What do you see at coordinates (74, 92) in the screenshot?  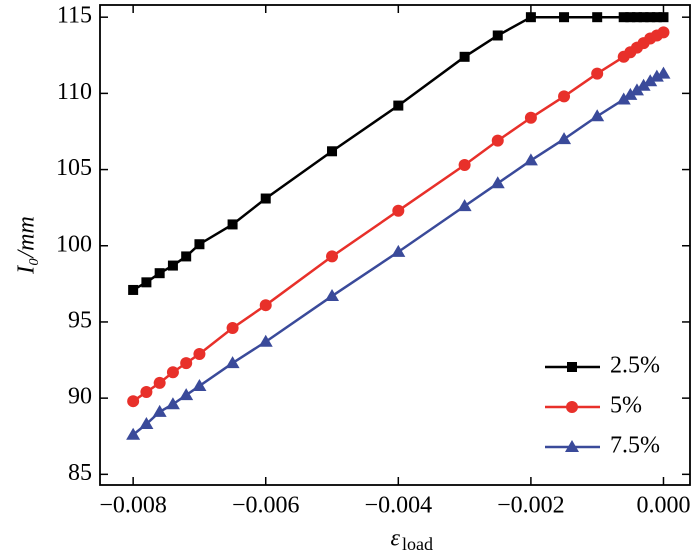 I see `y-tick-label: 110` at bounding box center [74, 92].